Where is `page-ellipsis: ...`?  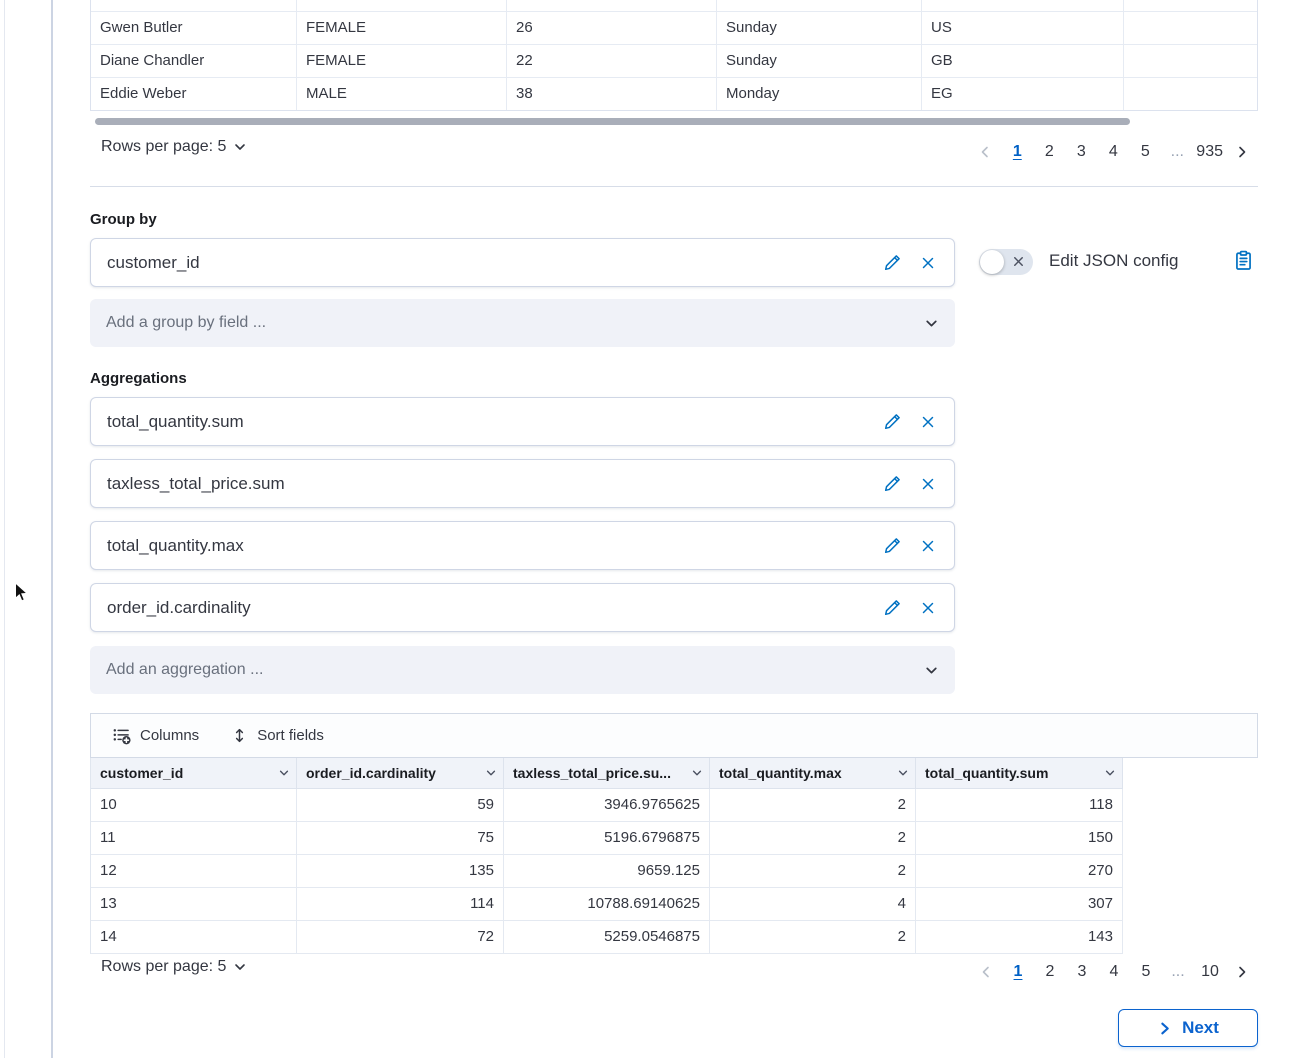 page-ellipsis: ... is located at coordinates (1178, 971).